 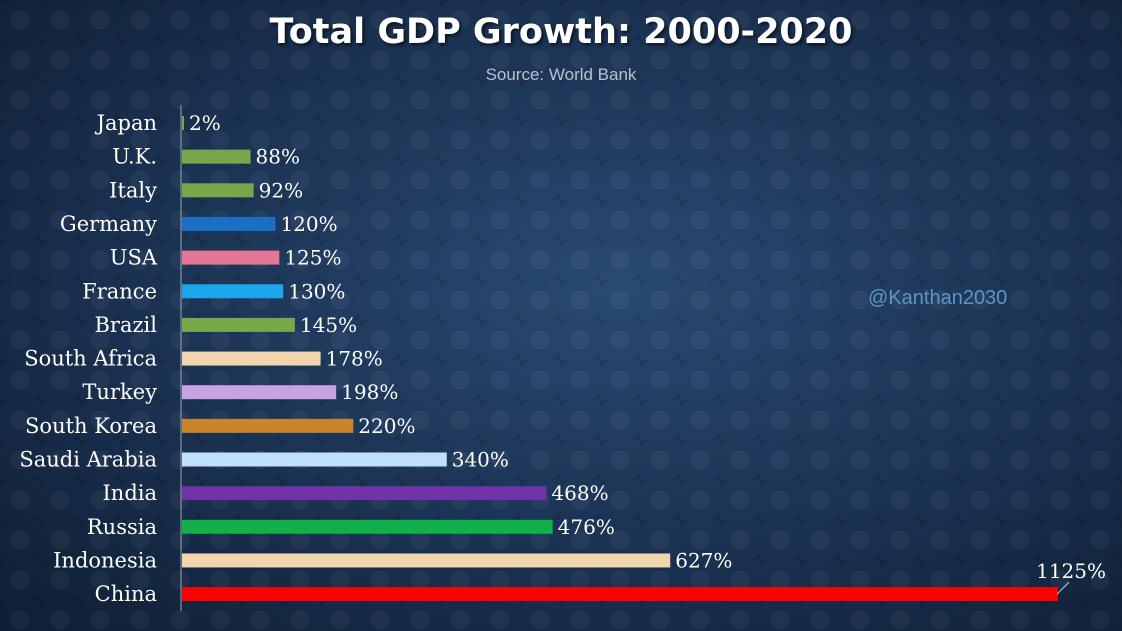 I want to click on bar-china, so click(x=620, y=594).